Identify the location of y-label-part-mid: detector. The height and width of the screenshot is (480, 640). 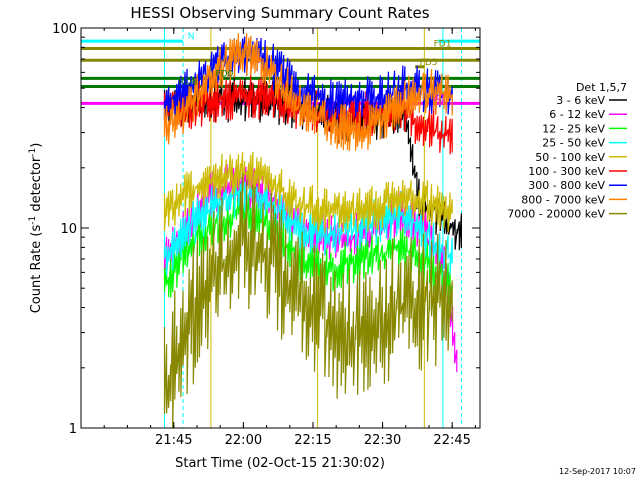
(36, 186).